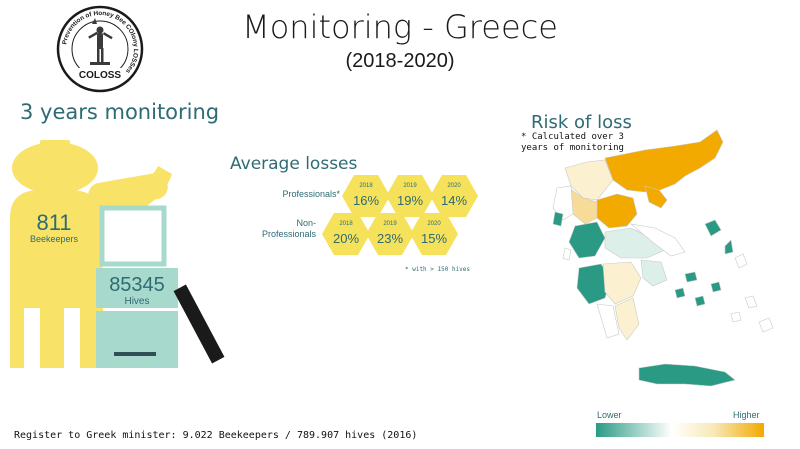 The height and width of the screenshot is (449, 800). What do you see at coordinates (617, 211) in the screenshot?
I see `map-region-thessaly` at bounding box center [617, 211].